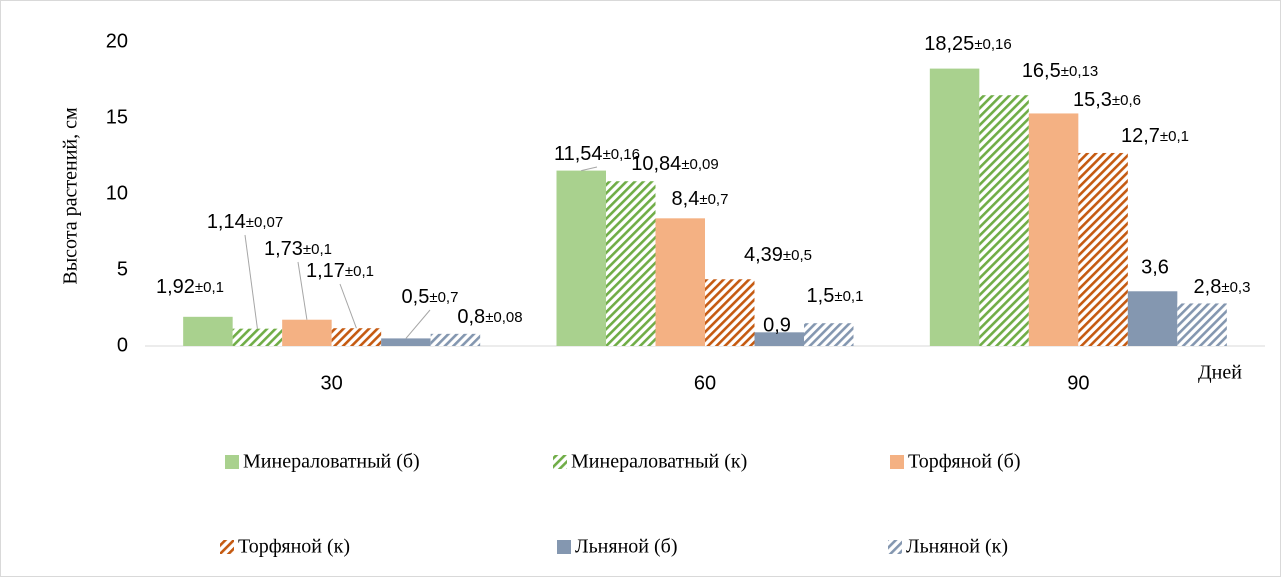 The height and width of the screenshot is (577, 1281). I want to click on legend-label: Торфяной (б), so click(964, 462).